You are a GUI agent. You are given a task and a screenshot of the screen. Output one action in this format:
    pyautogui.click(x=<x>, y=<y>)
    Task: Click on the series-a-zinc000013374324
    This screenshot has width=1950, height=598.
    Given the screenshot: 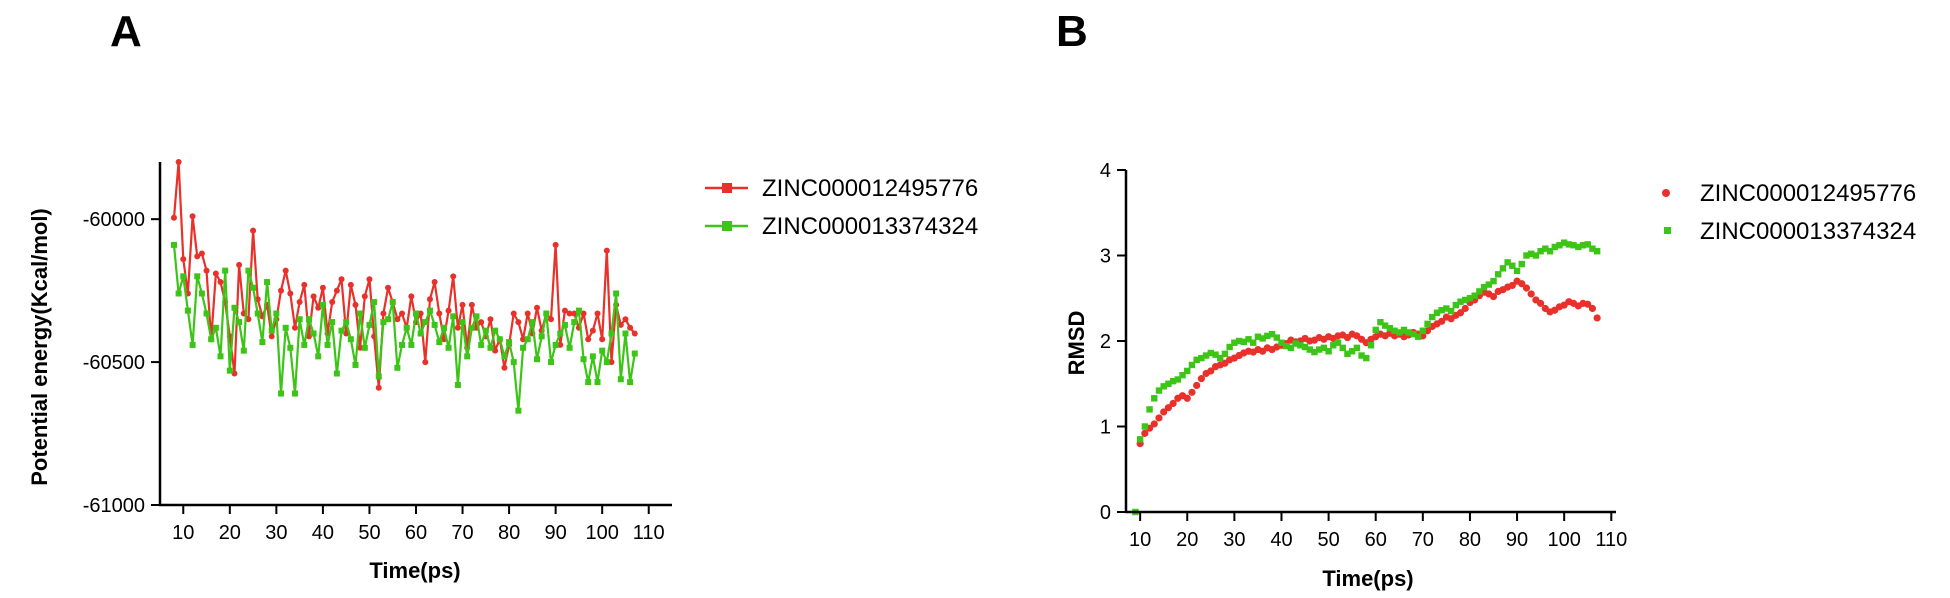 What is the action you would take?
    pyautogui.click(x=404, y=327)
    